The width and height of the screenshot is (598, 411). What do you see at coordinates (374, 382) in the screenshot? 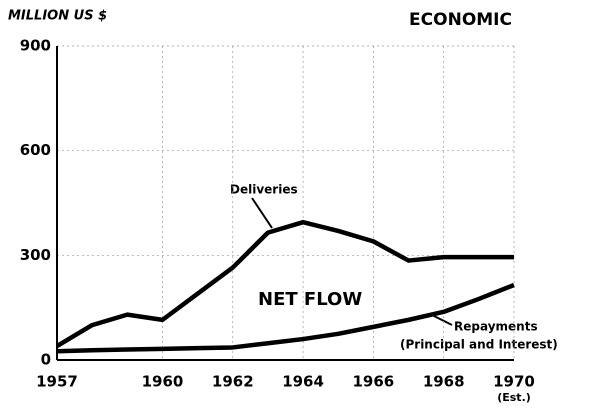
I see `x-tick-label: 1966` at bounding box center [374, 382].